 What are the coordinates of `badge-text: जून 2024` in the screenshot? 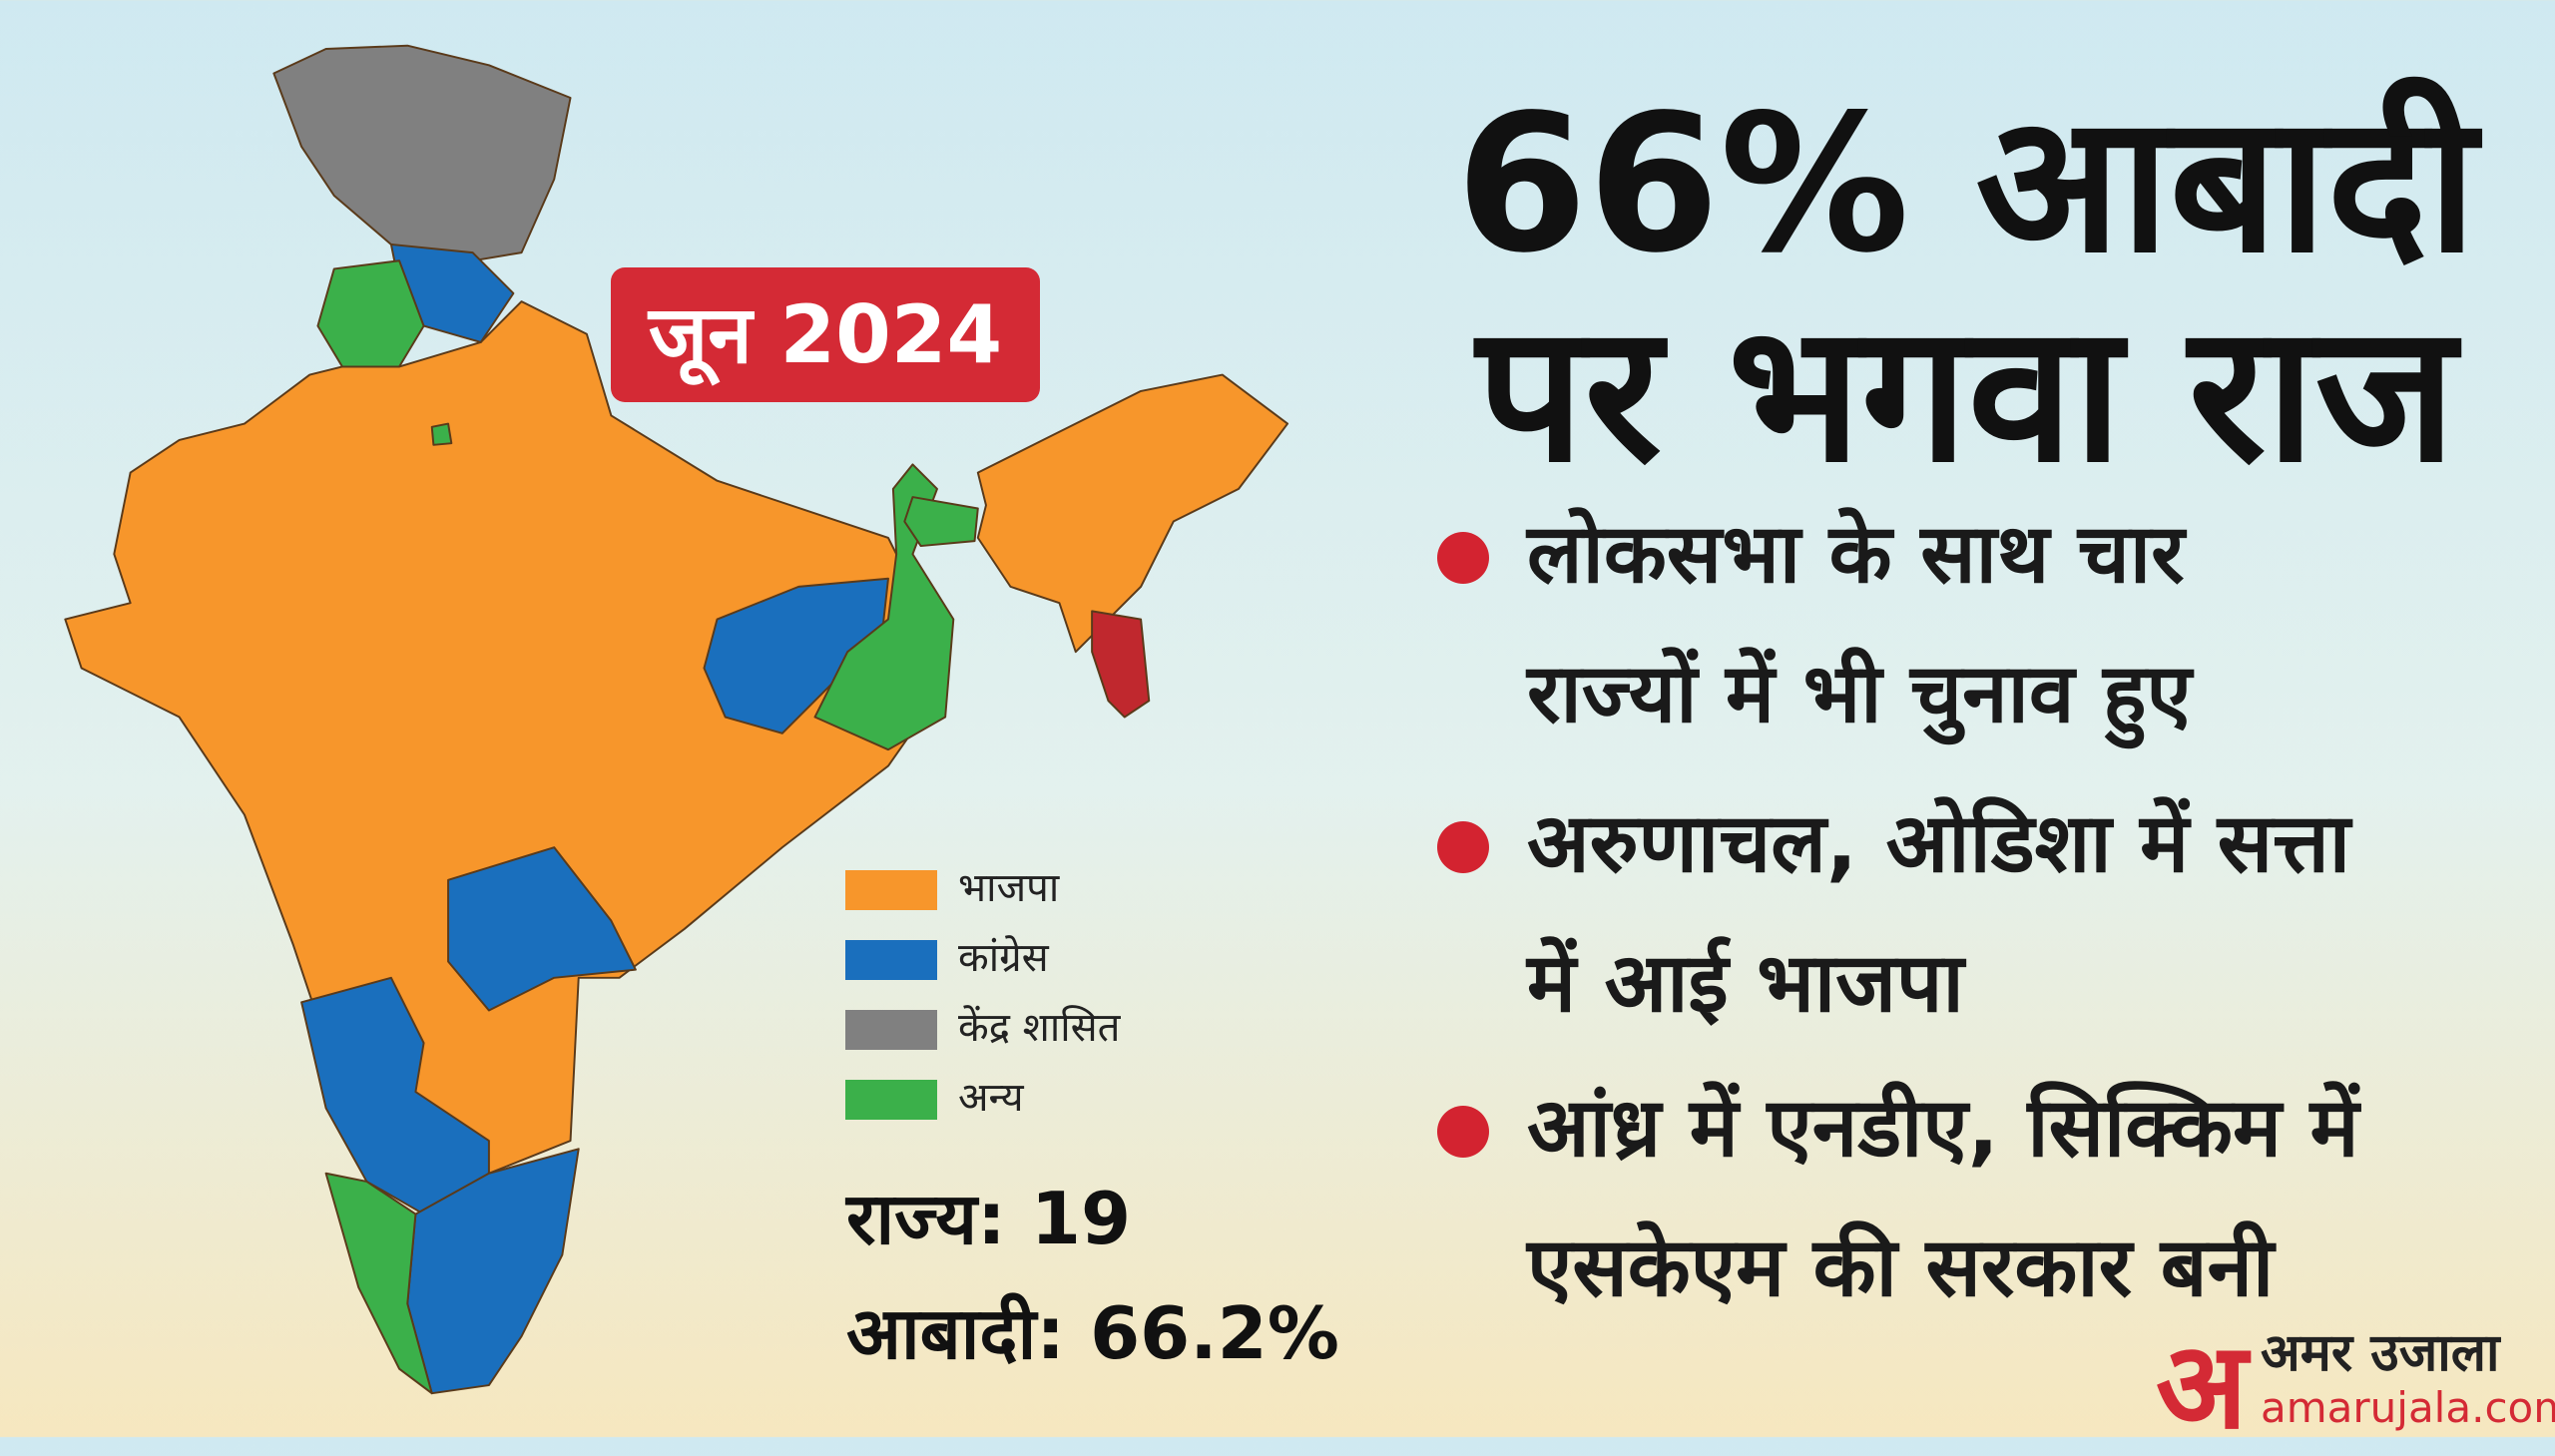 It's located at (825, 334).